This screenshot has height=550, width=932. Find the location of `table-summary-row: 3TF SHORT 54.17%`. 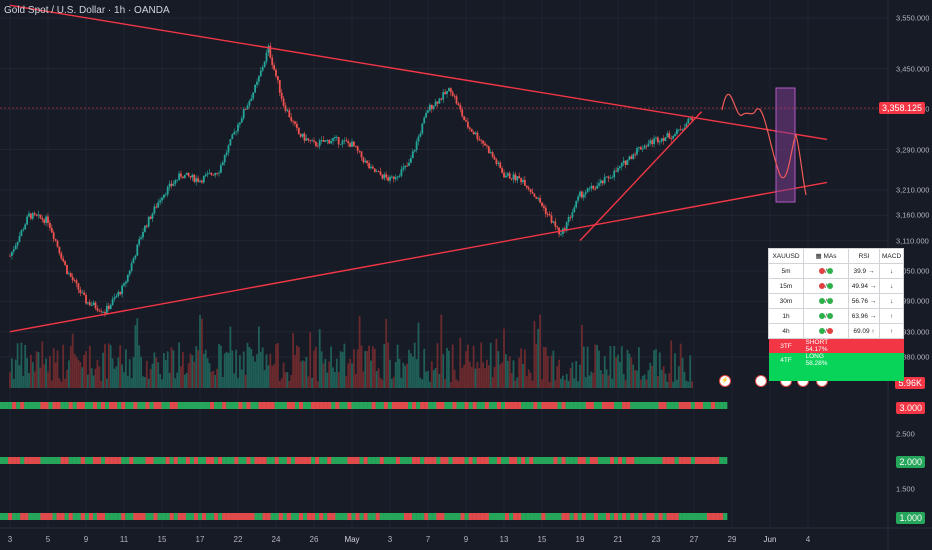

table-summary-row: 3TF SHORT 54.17% is located at coordinates (836, 345).